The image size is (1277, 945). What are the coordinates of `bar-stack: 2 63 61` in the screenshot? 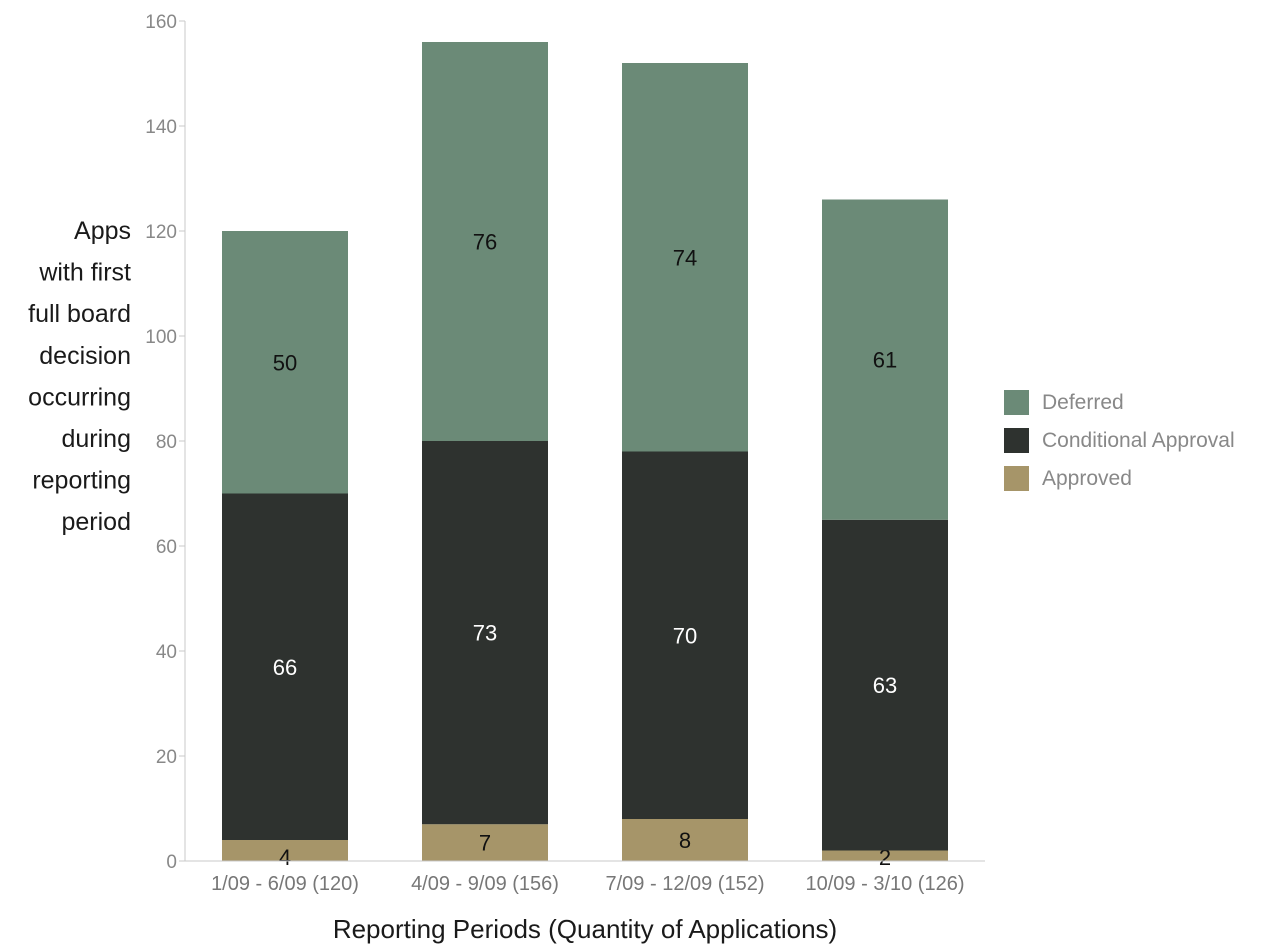 It's located at (885, 534).